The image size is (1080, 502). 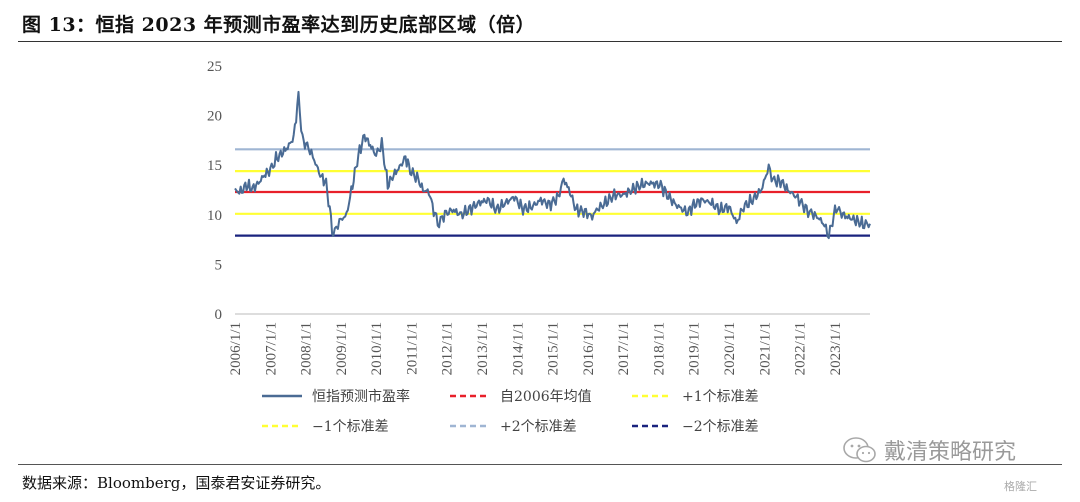 I want to click on y-tick-label: 25, so click(x=214, y=67).